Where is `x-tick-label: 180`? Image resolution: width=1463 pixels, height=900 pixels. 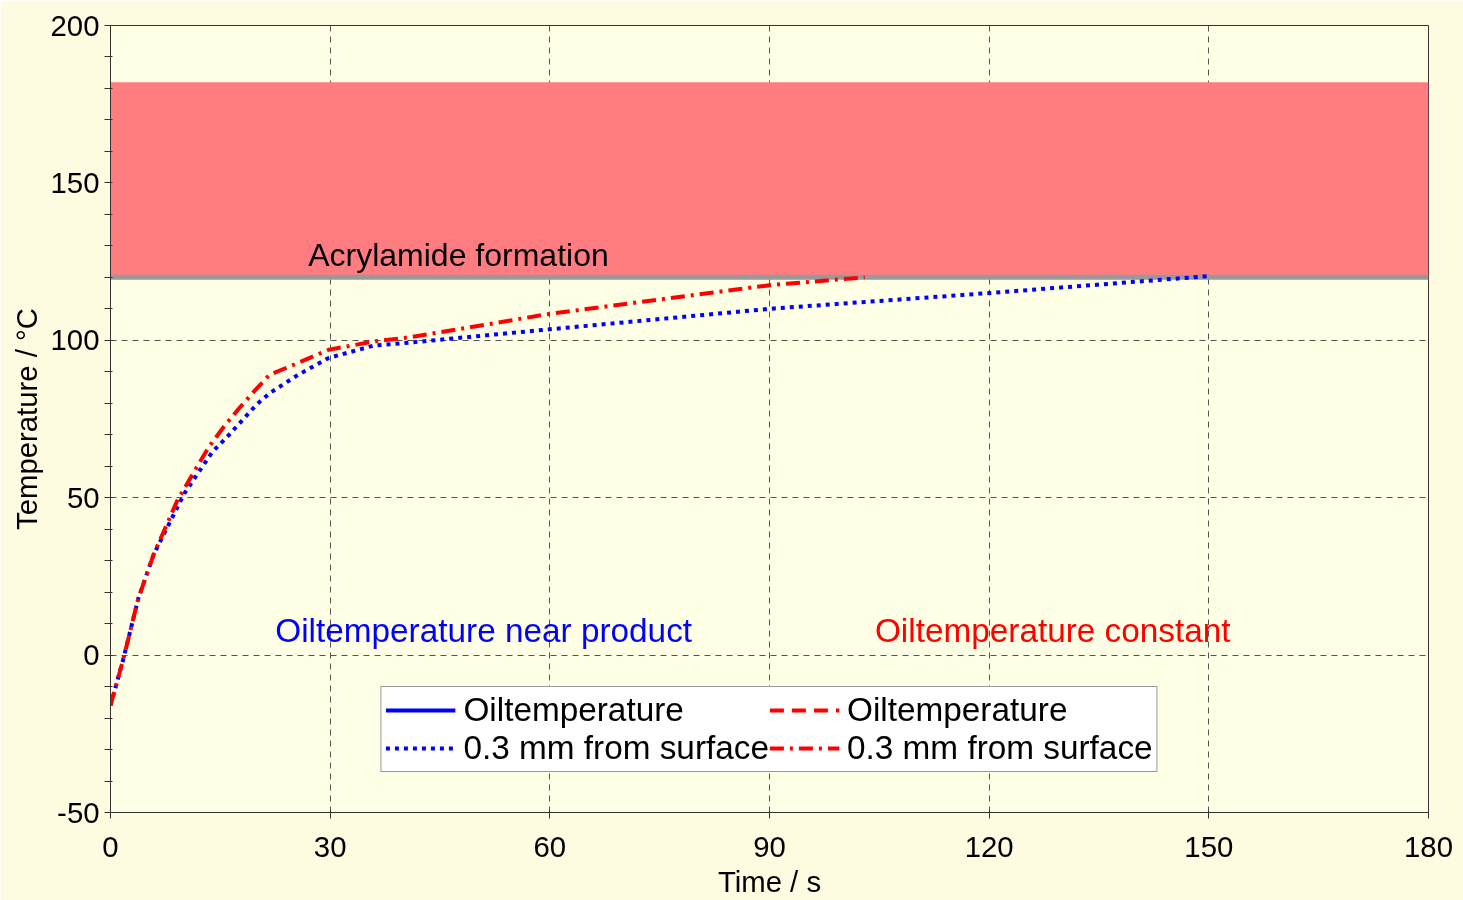
x-tick-label: 180 is located at coordinates (1428, 846).